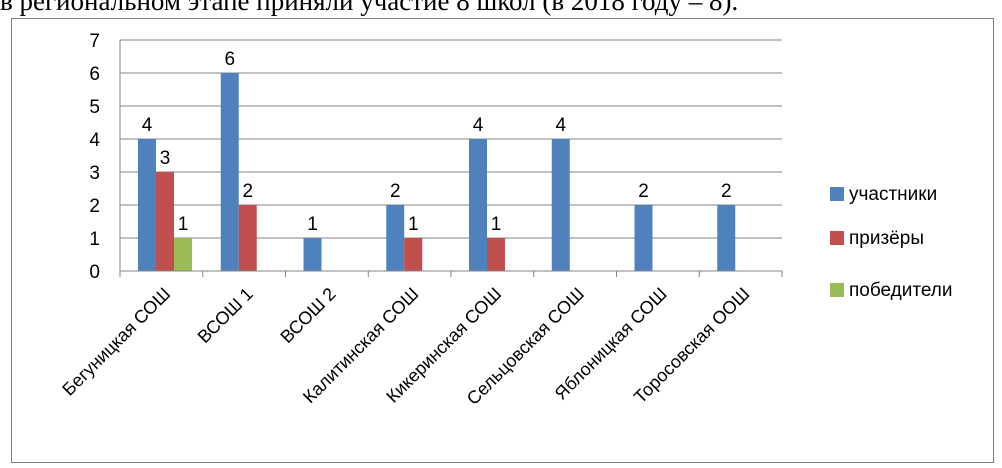 This screenshot has height=468, width=1002. What do you see at coordinates (94, 272) in the screenshot?
I see `y-tick-label: 0` at bounding box center [94, 272].